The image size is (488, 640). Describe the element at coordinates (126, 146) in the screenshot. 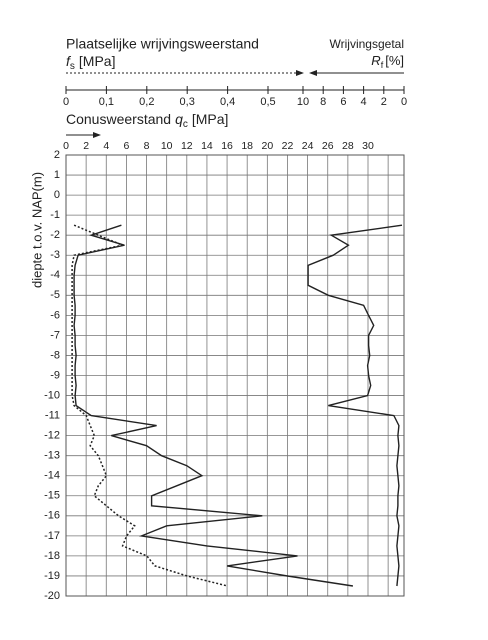

I see `qc-tick-label: 6` at that location.